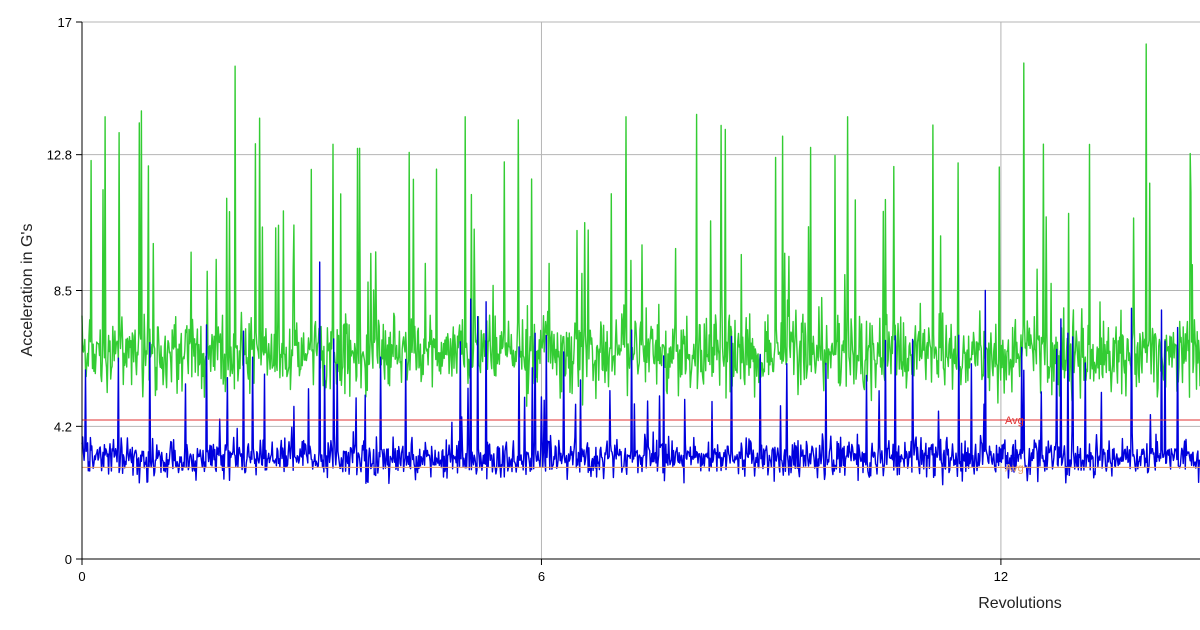 This screenshot has width=1200, height=630. What do you see at coordinates (81, 576) in the screenshot?
I see `x-tick-label: 0` at bounding box center [81, 576].